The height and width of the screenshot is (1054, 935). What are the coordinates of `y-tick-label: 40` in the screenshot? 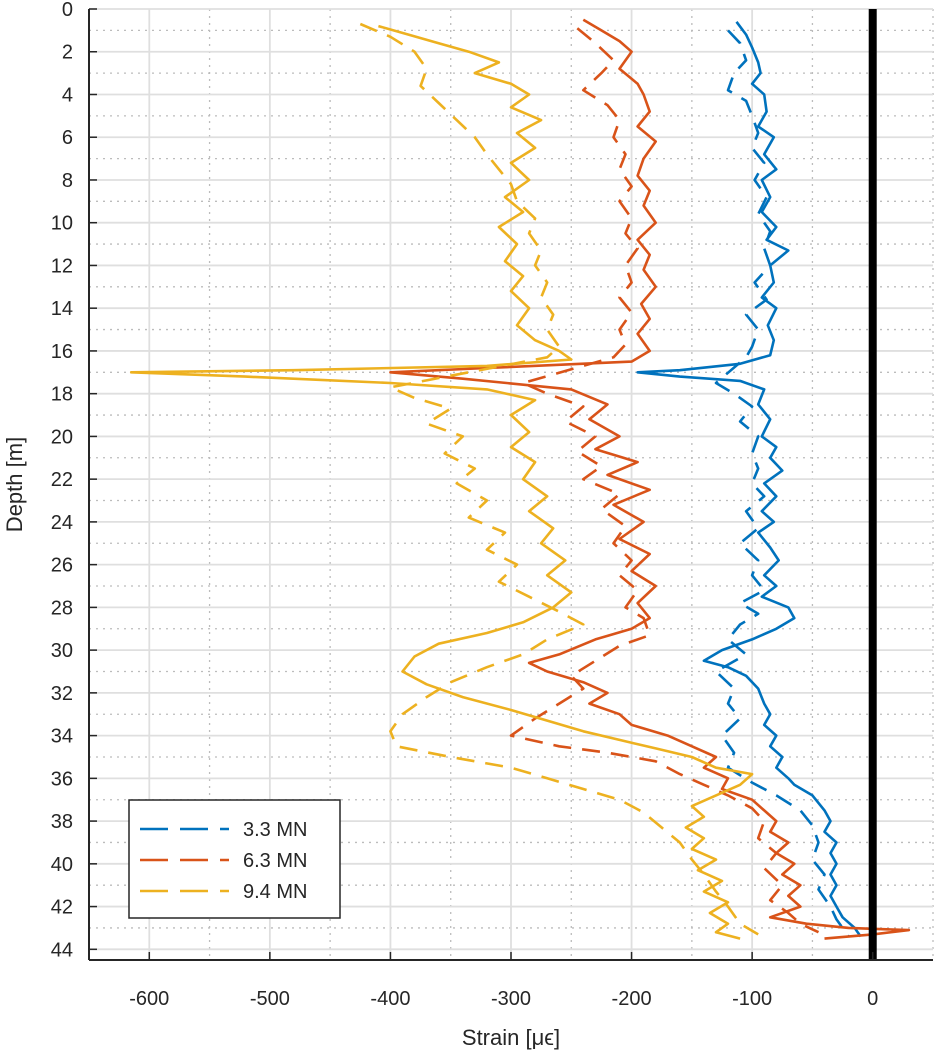 It's located at (62, 865).